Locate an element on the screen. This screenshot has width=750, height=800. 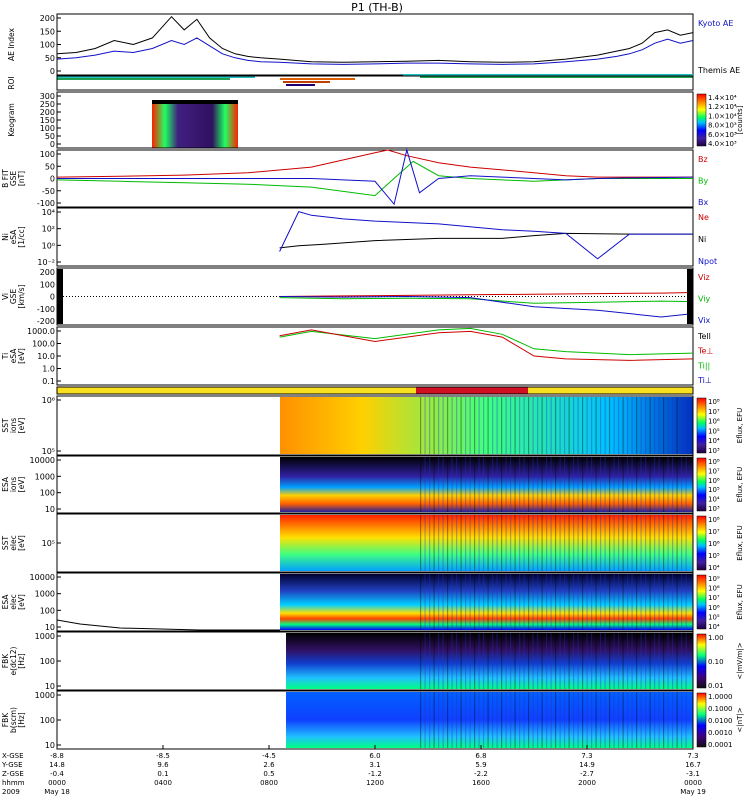
panel-mode-bar is located at coordinates (375, 390).